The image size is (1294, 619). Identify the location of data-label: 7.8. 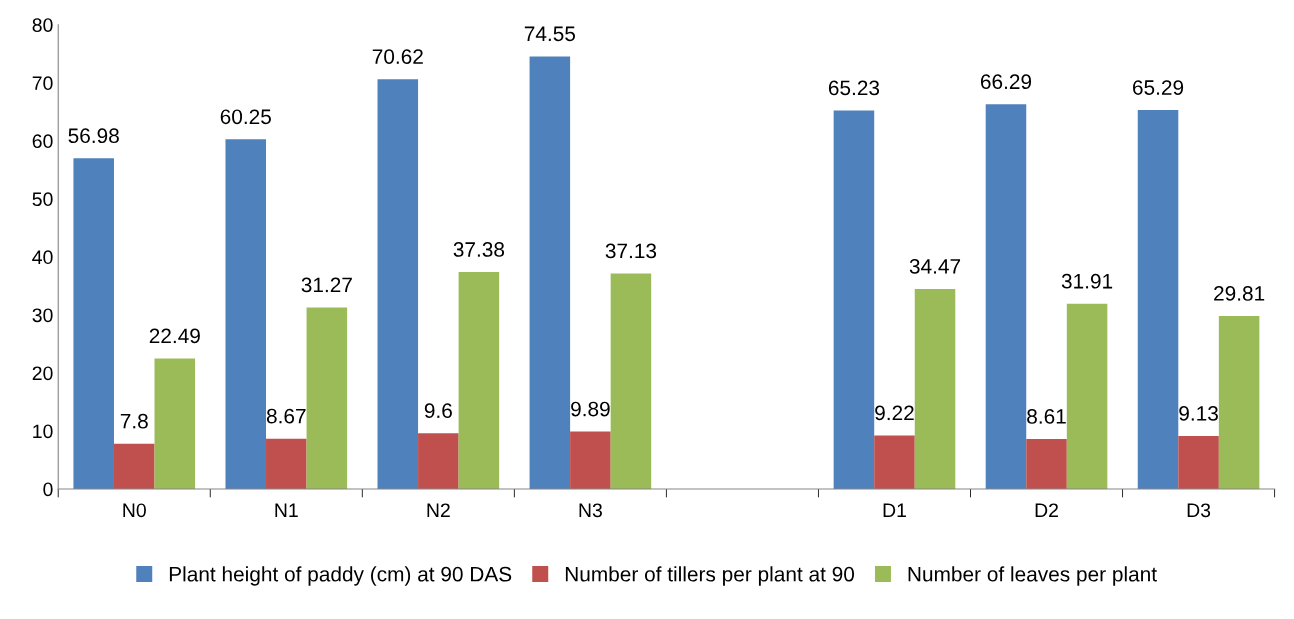
(134, 421).